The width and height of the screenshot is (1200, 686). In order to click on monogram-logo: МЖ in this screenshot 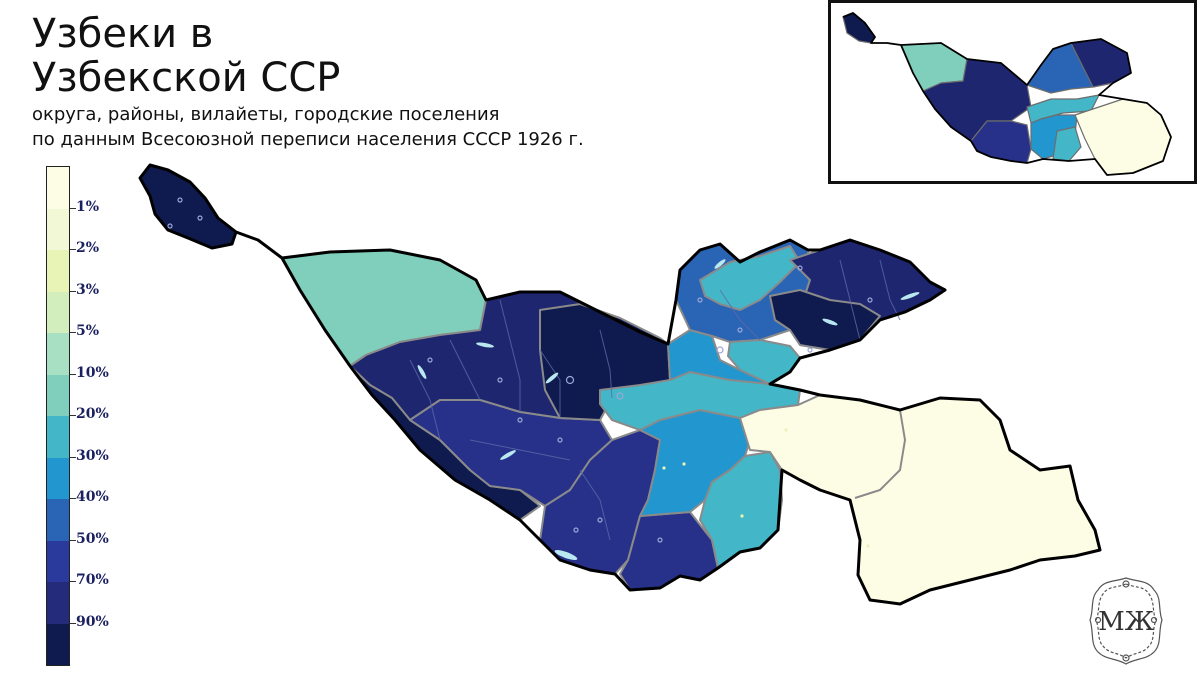, I will do `click(1126, 621)`.